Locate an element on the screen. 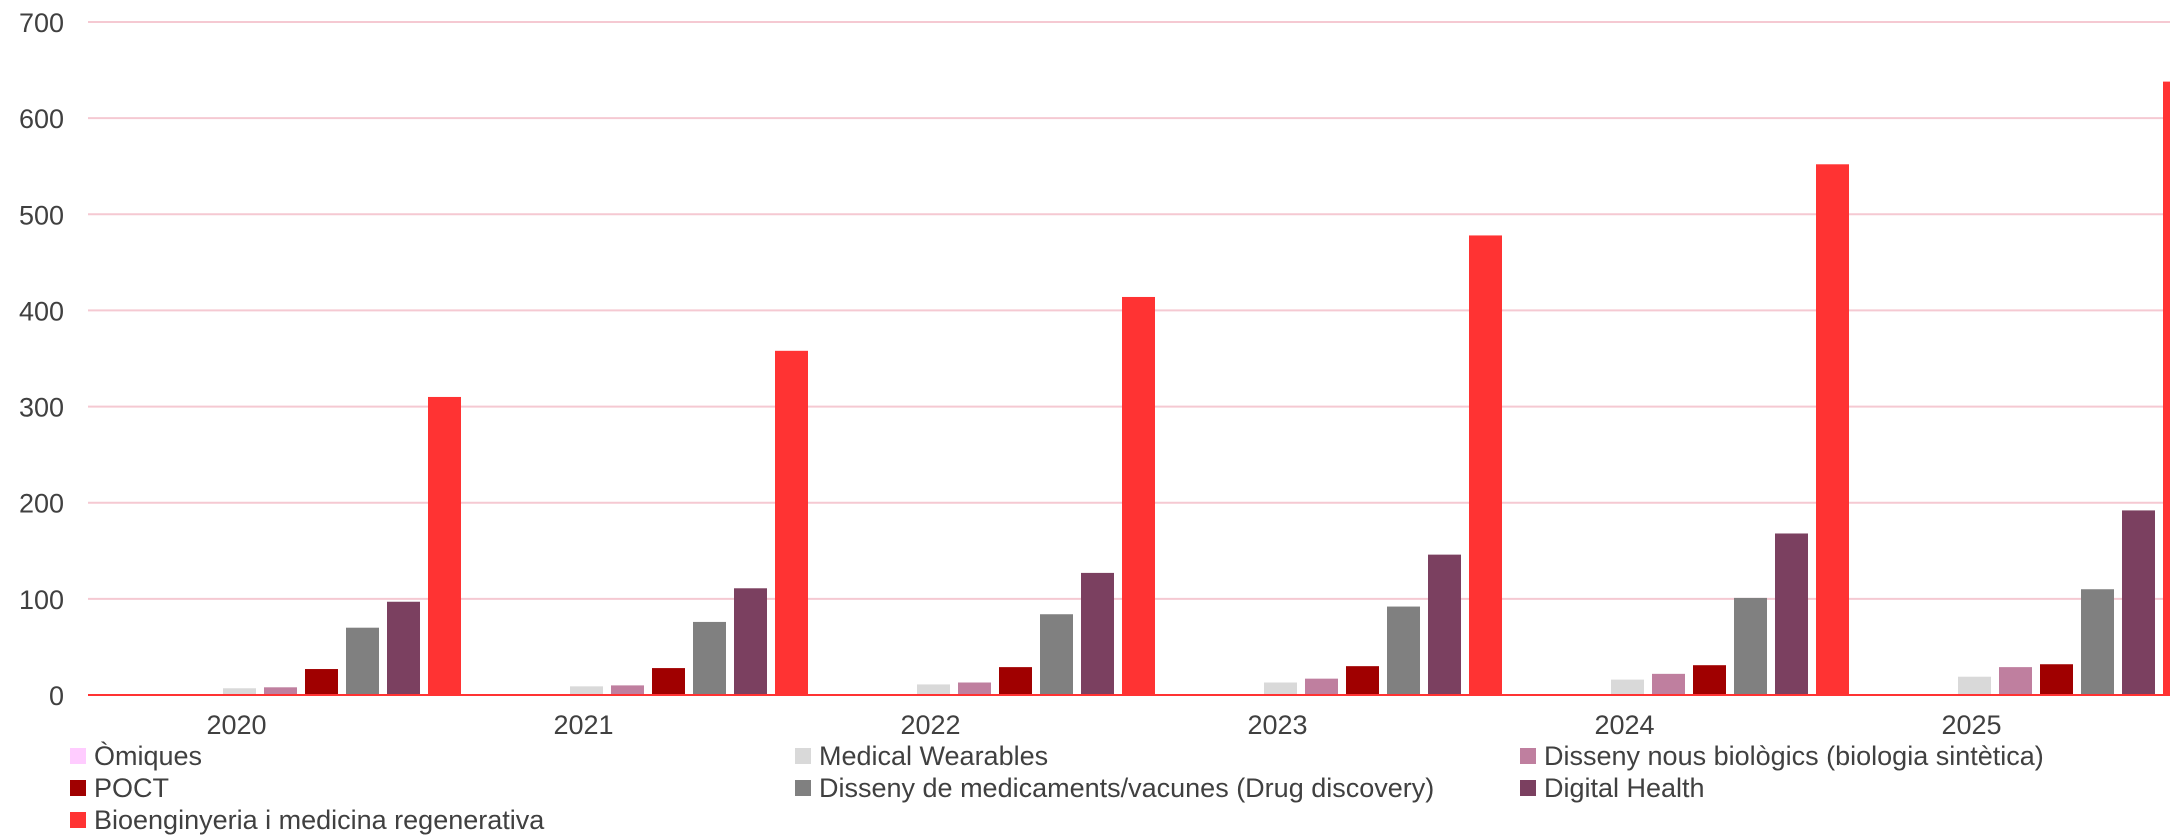 This screenshot has width=2170, height=836. y-tick-label: 400 is located at coordinates (41, 311).